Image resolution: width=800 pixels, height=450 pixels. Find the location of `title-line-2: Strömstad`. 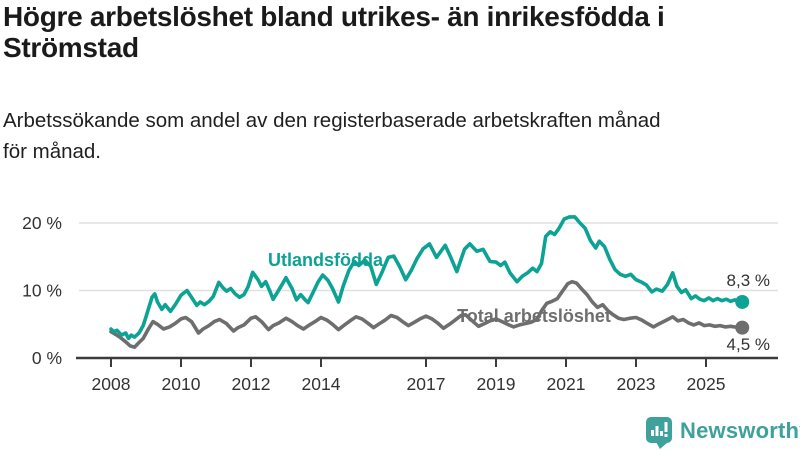

title-line-2: Strömstad is located at coordinates (71, 47).